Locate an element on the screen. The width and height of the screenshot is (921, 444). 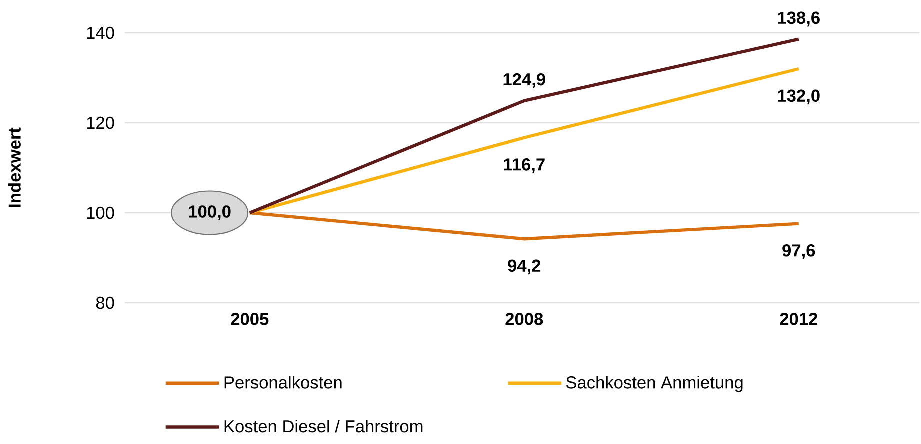
x-tick-label: 2005 is located at coordinates (250, 319).